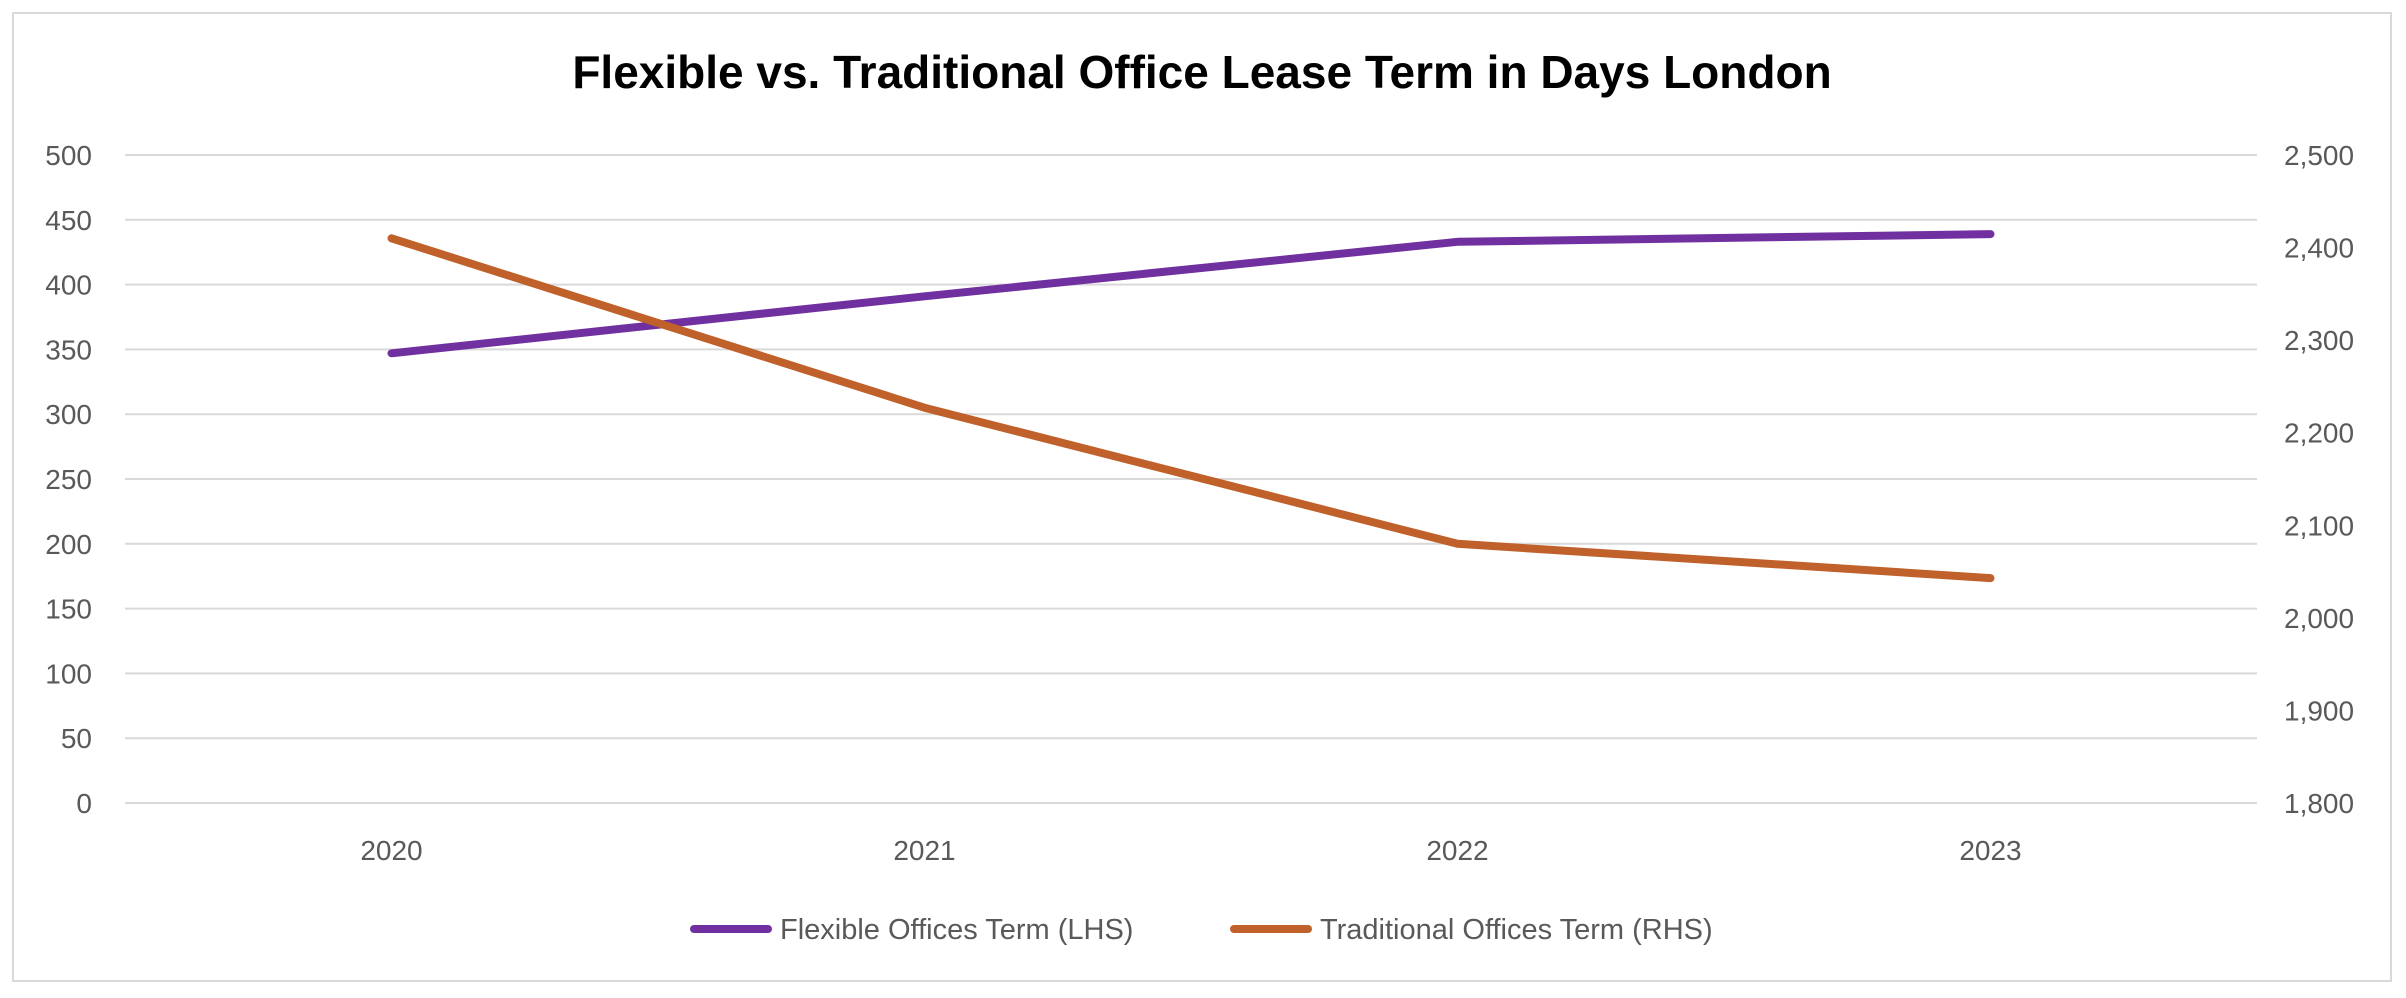  Describe the element at coordinates (68, 544) in the screenshot. I see `left-tick-label: 200` at that location.